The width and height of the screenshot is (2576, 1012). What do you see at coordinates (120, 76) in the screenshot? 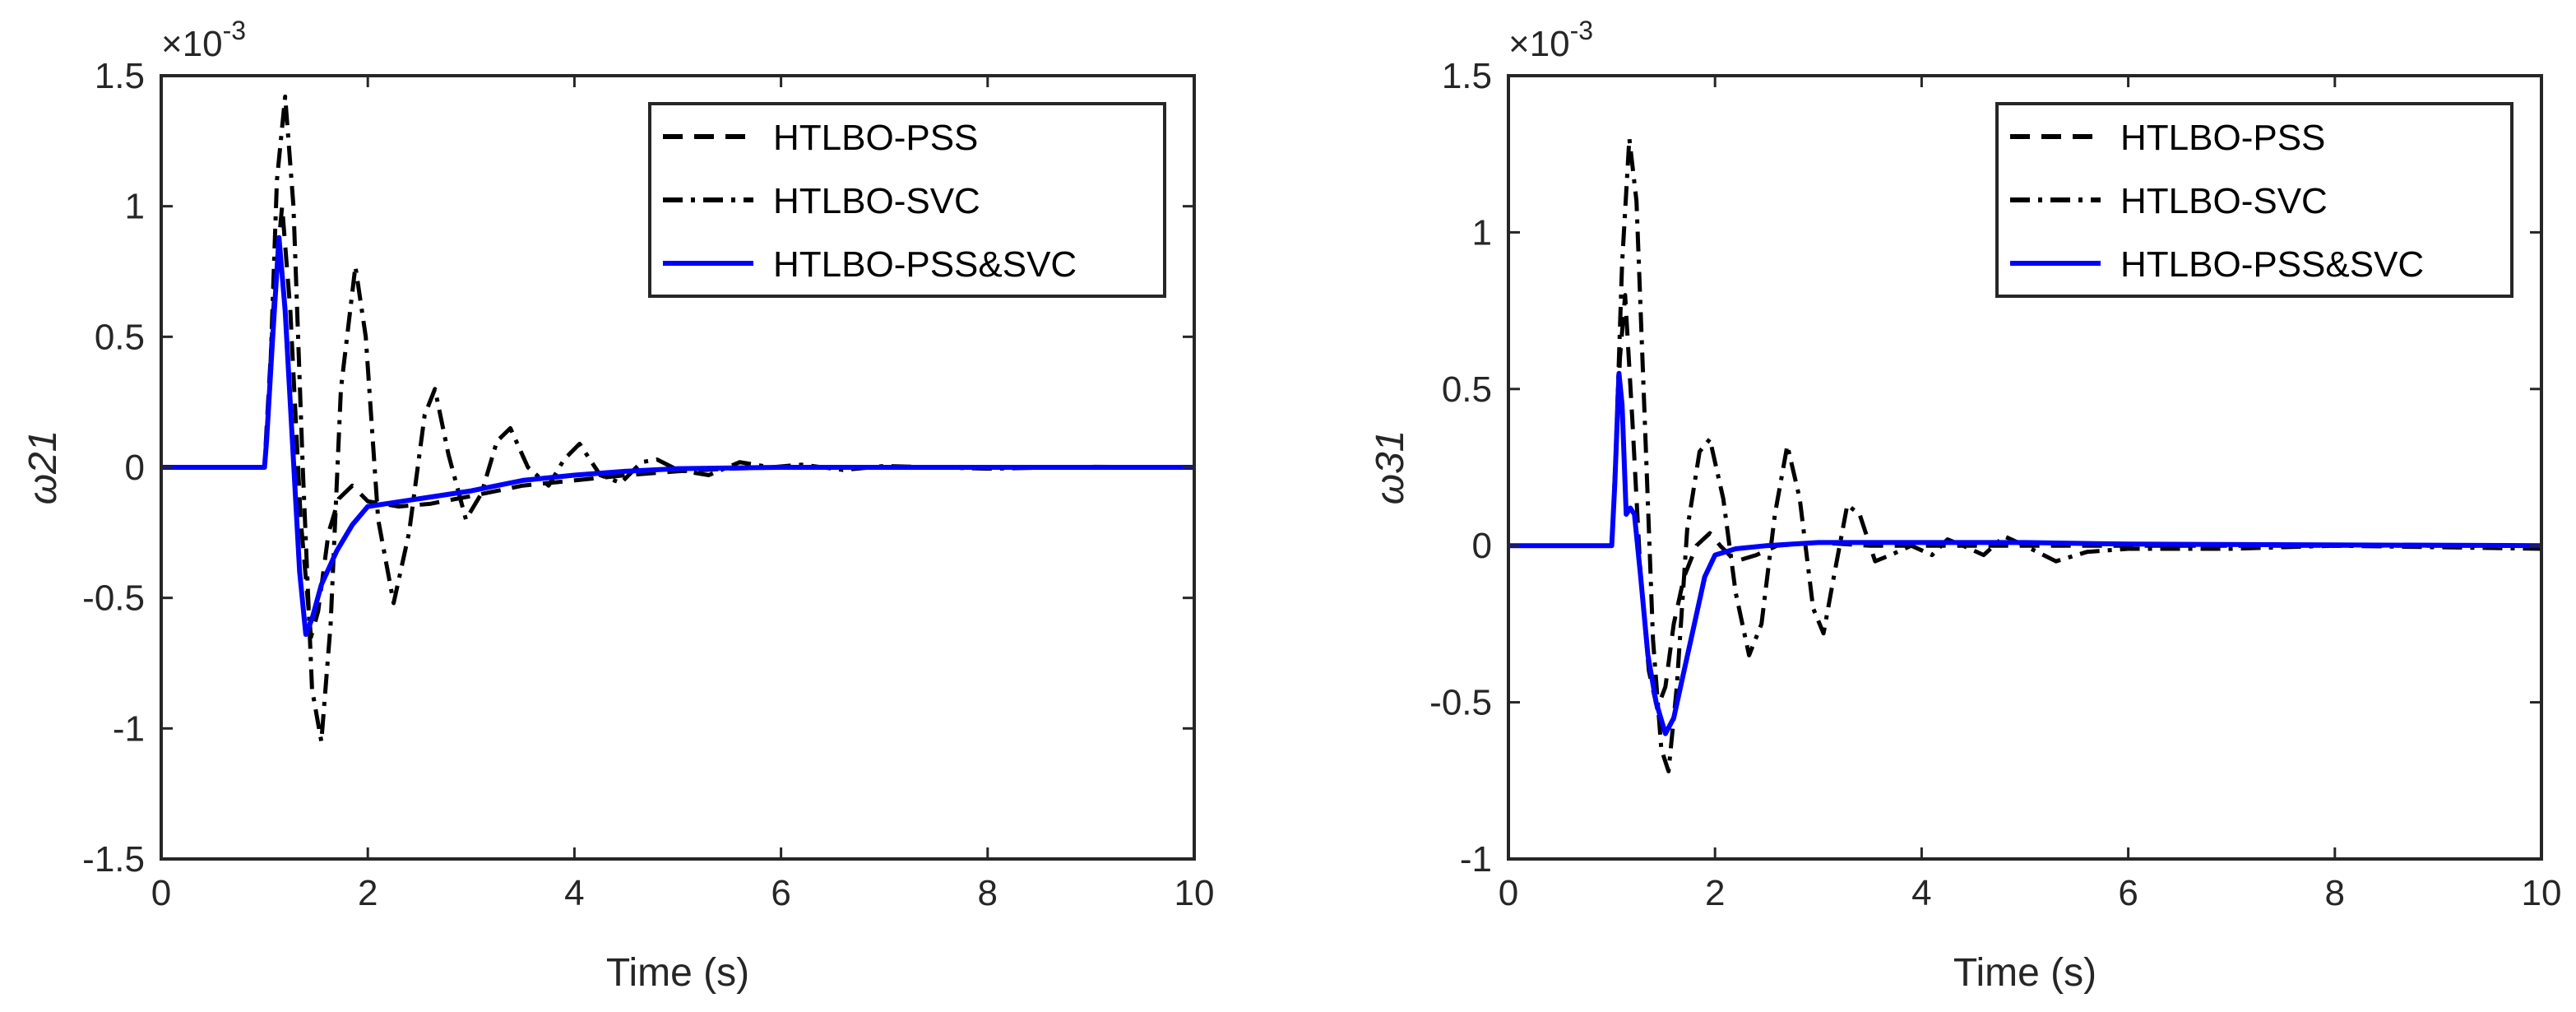
I see `left-y-tick-label: 1.5` at bounding box center [120, 76].